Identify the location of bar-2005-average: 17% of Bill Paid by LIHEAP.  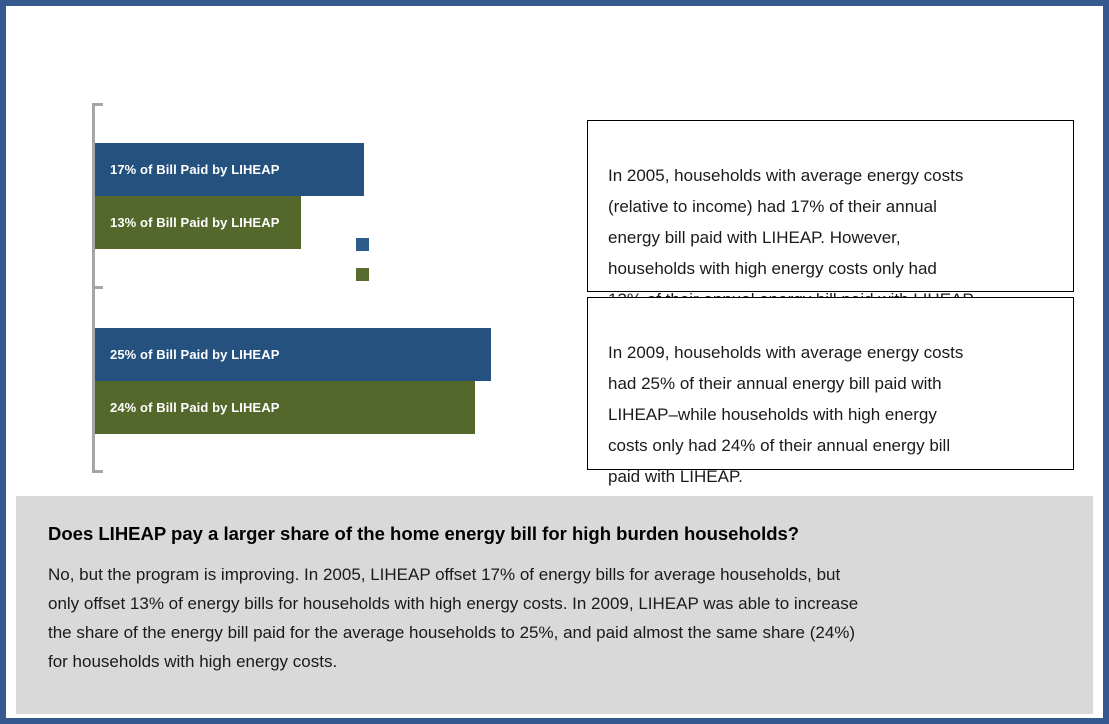
(229, 169).